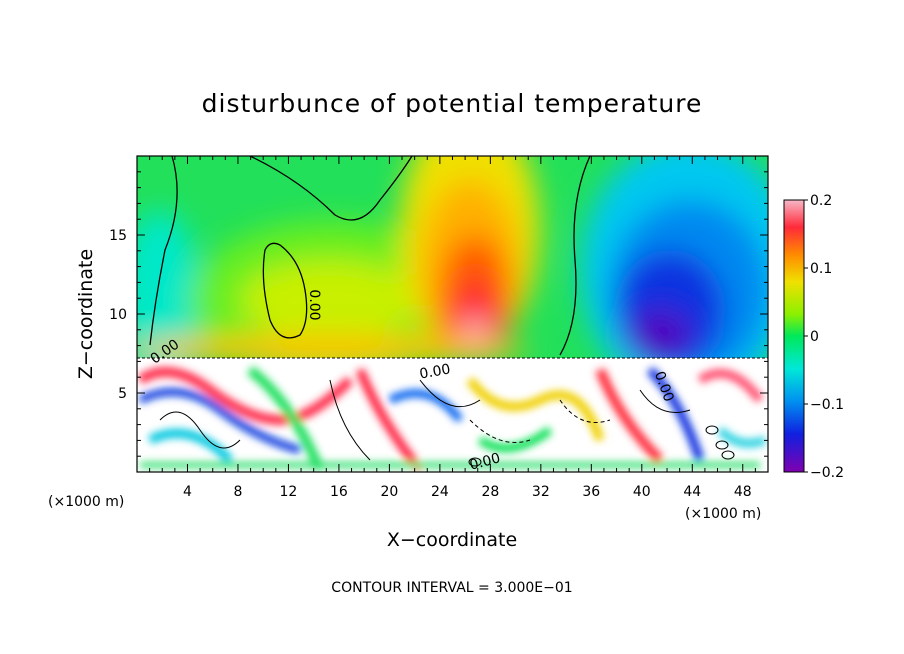 The image size is (904, 654). I want to click on x-tick-label: 20, so click(389, 492).